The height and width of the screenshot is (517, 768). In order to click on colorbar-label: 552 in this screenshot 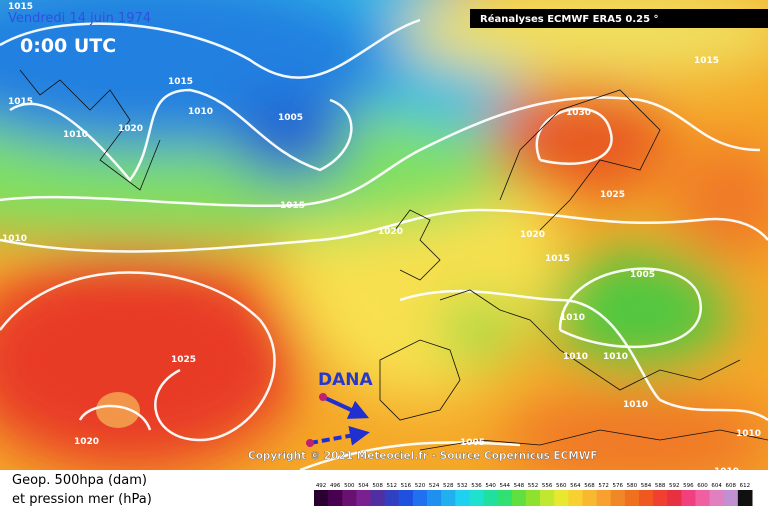, I will do `click(533, 486)`.